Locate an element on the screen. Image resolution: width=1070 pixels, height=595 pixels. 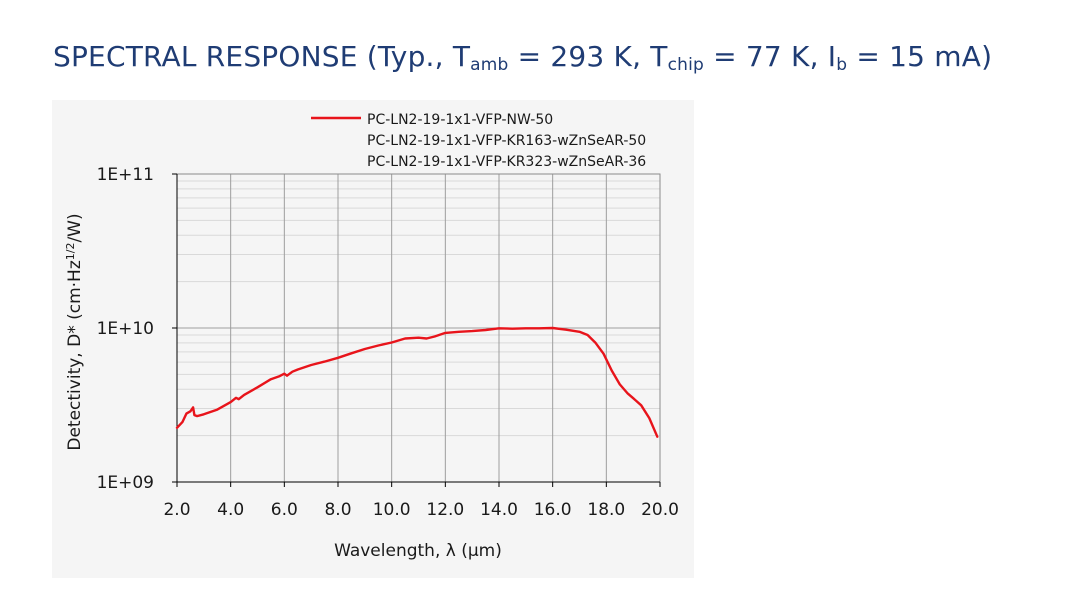
x-tick-label: 8.0 is located at coordinates (337, 510).